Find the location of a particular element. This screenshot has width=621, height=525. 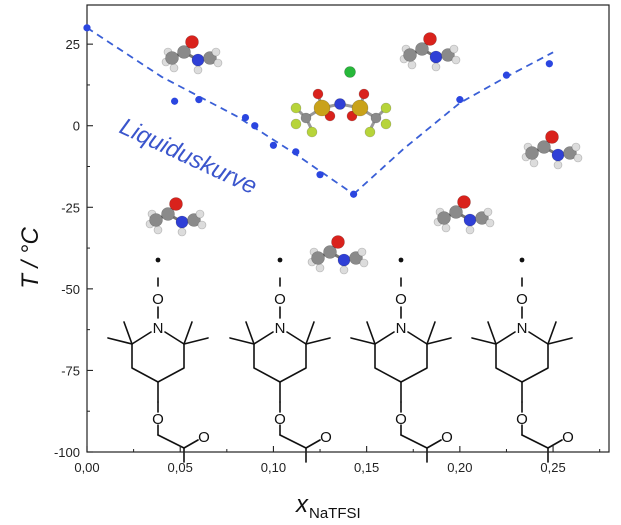

y-tick-label: -75 is located at coordinates (70, 370).